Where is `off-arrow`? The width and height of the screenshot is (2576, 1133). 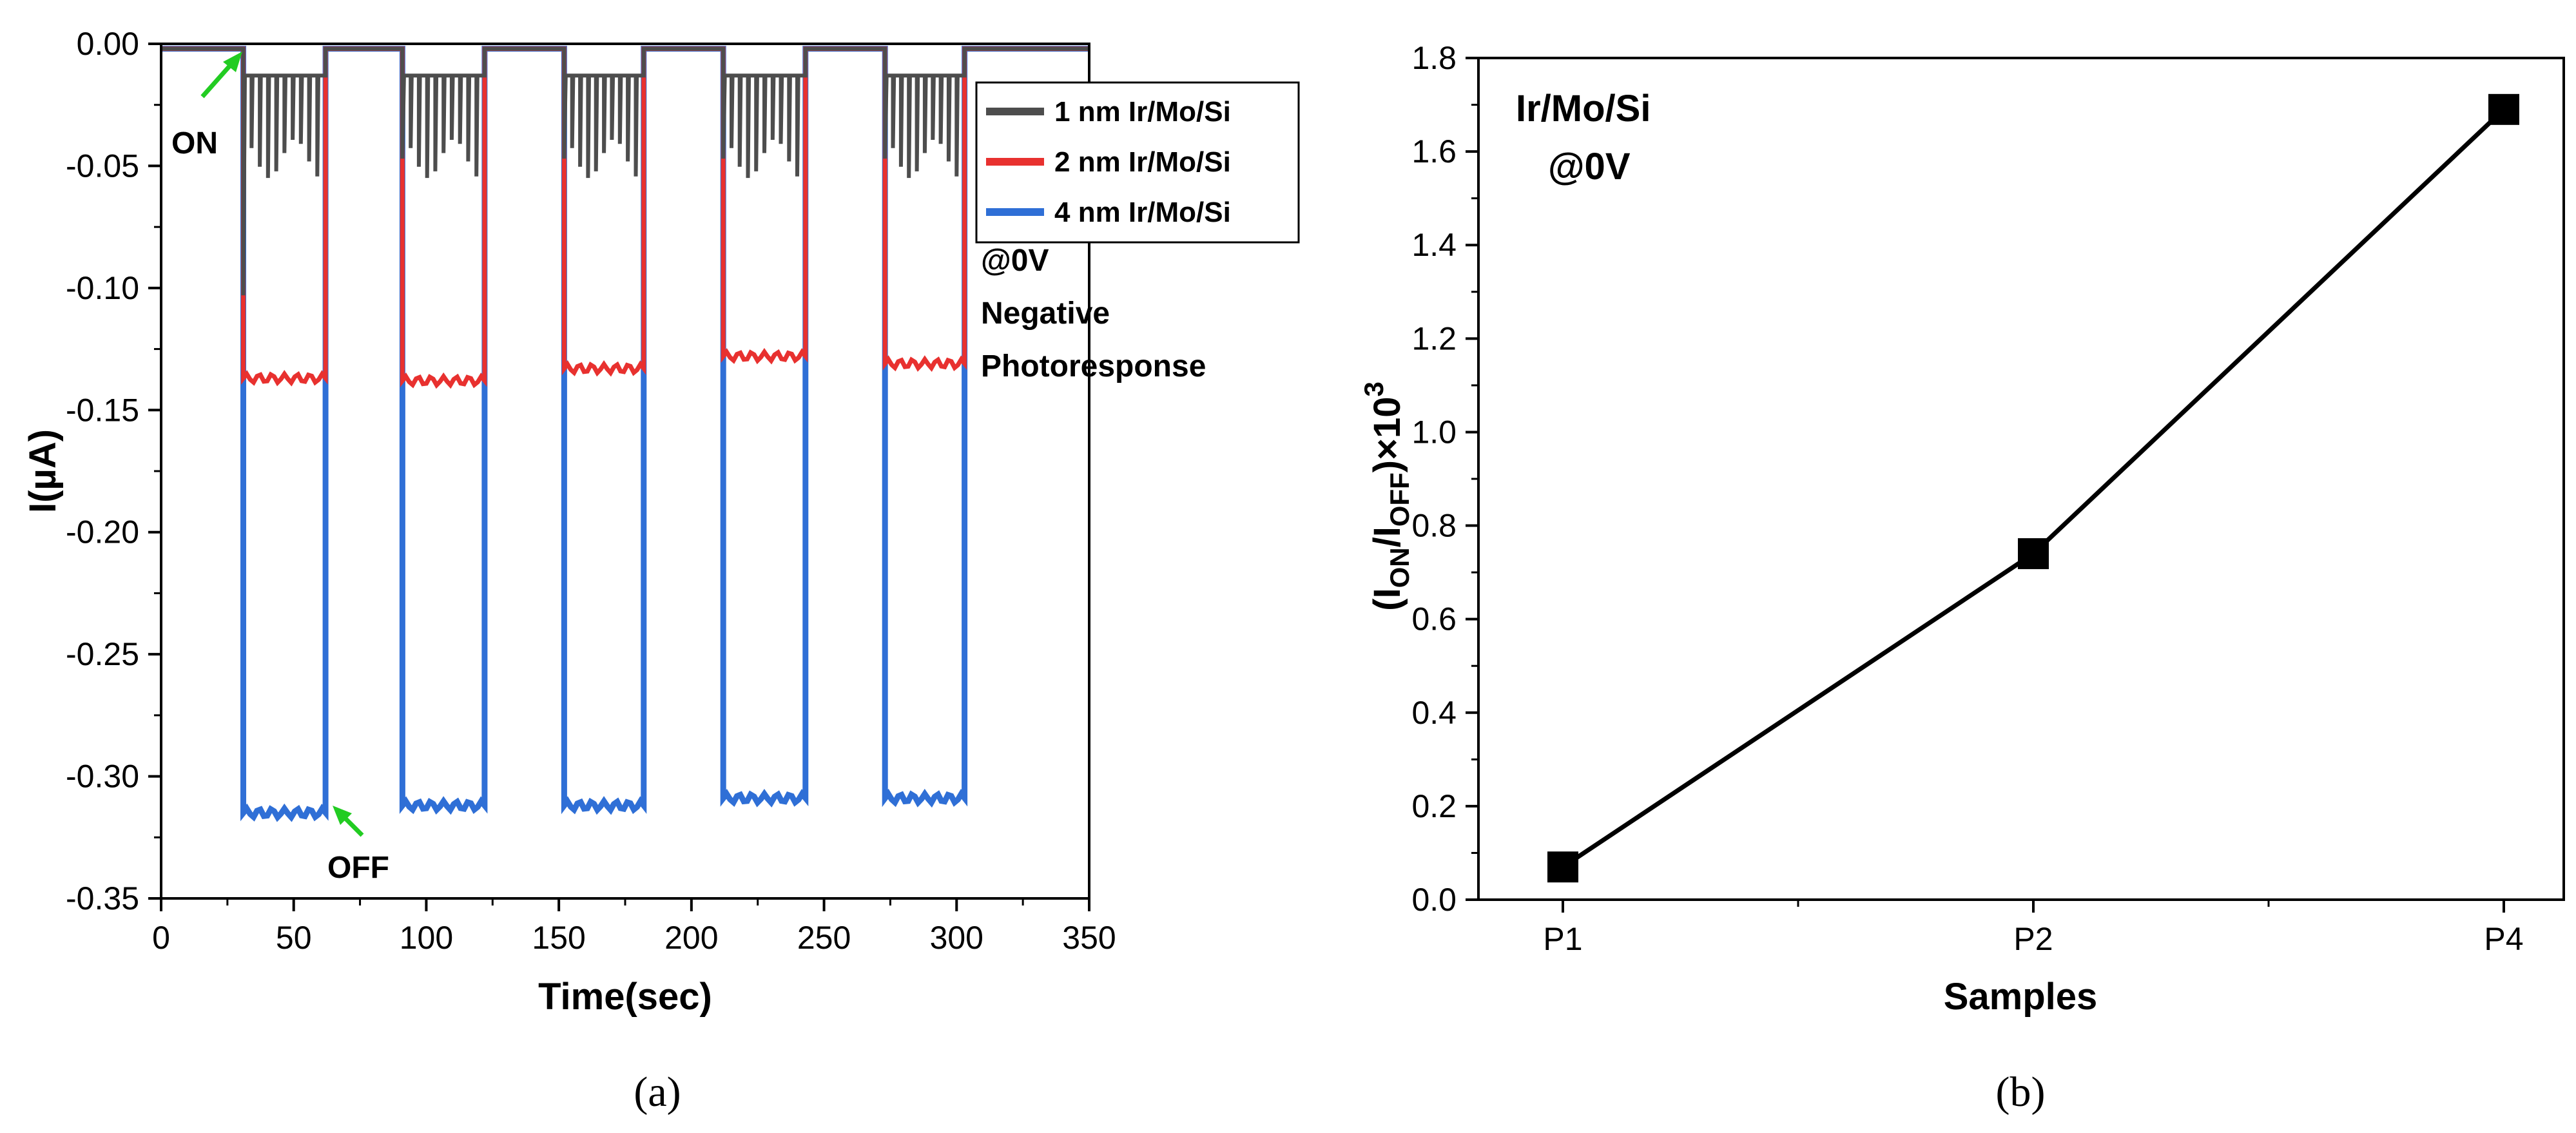
off-arrow is located at coordinates (348, 821).